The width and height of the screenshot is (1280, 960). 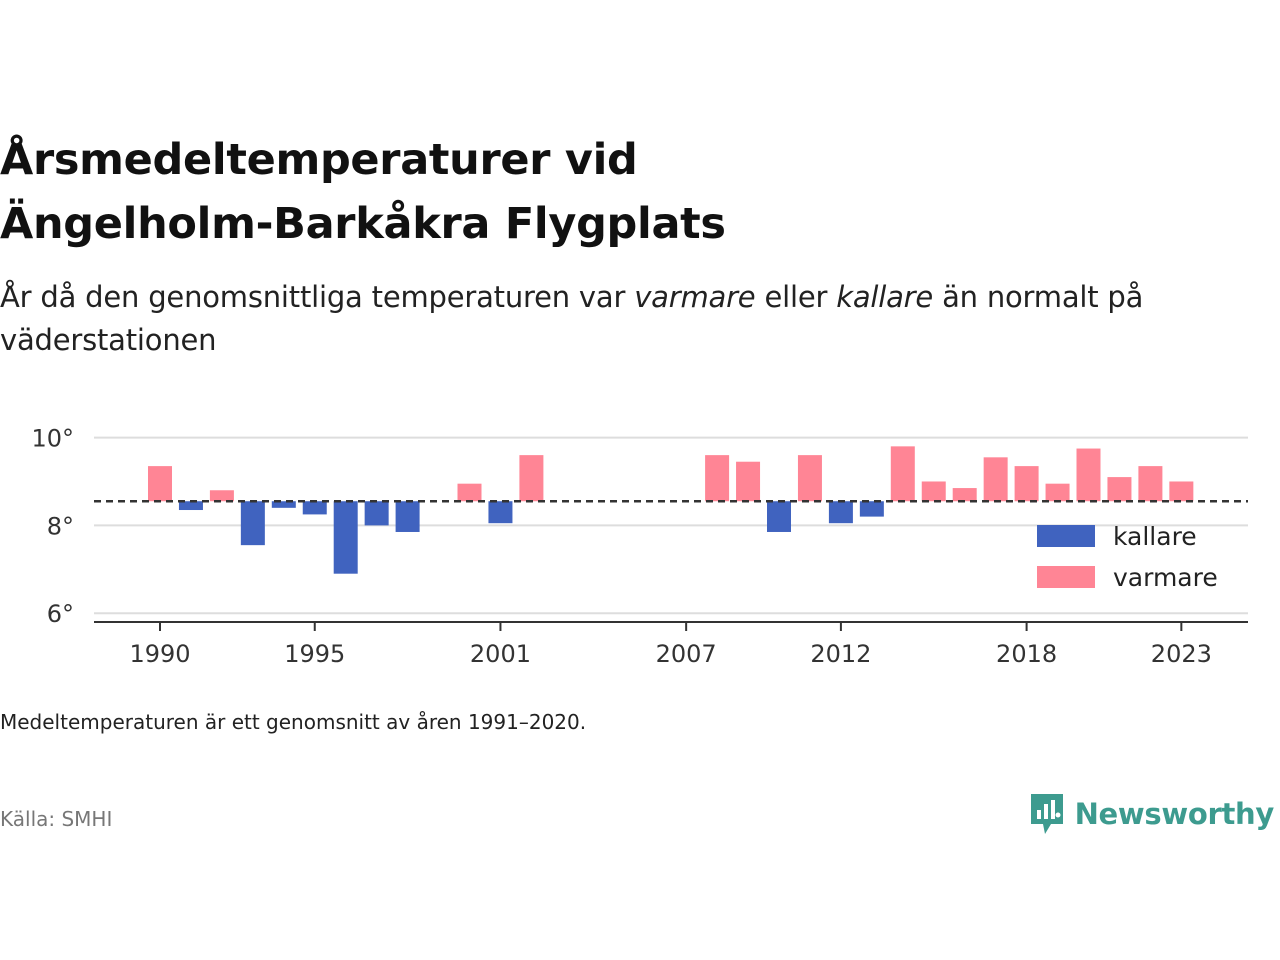 I want to click on bar-warmer-2021, so click(x=1119, y=489).